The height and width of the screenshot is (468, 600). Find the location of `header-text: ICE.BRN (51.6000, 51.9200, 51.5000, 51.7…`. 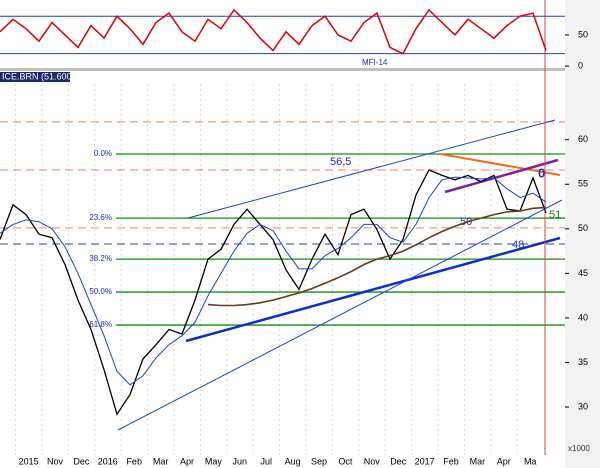

header-text: ICE.BRN (51.6000, 51.9200, 51.5000, 51.7… is located at coordinates (118, 76).